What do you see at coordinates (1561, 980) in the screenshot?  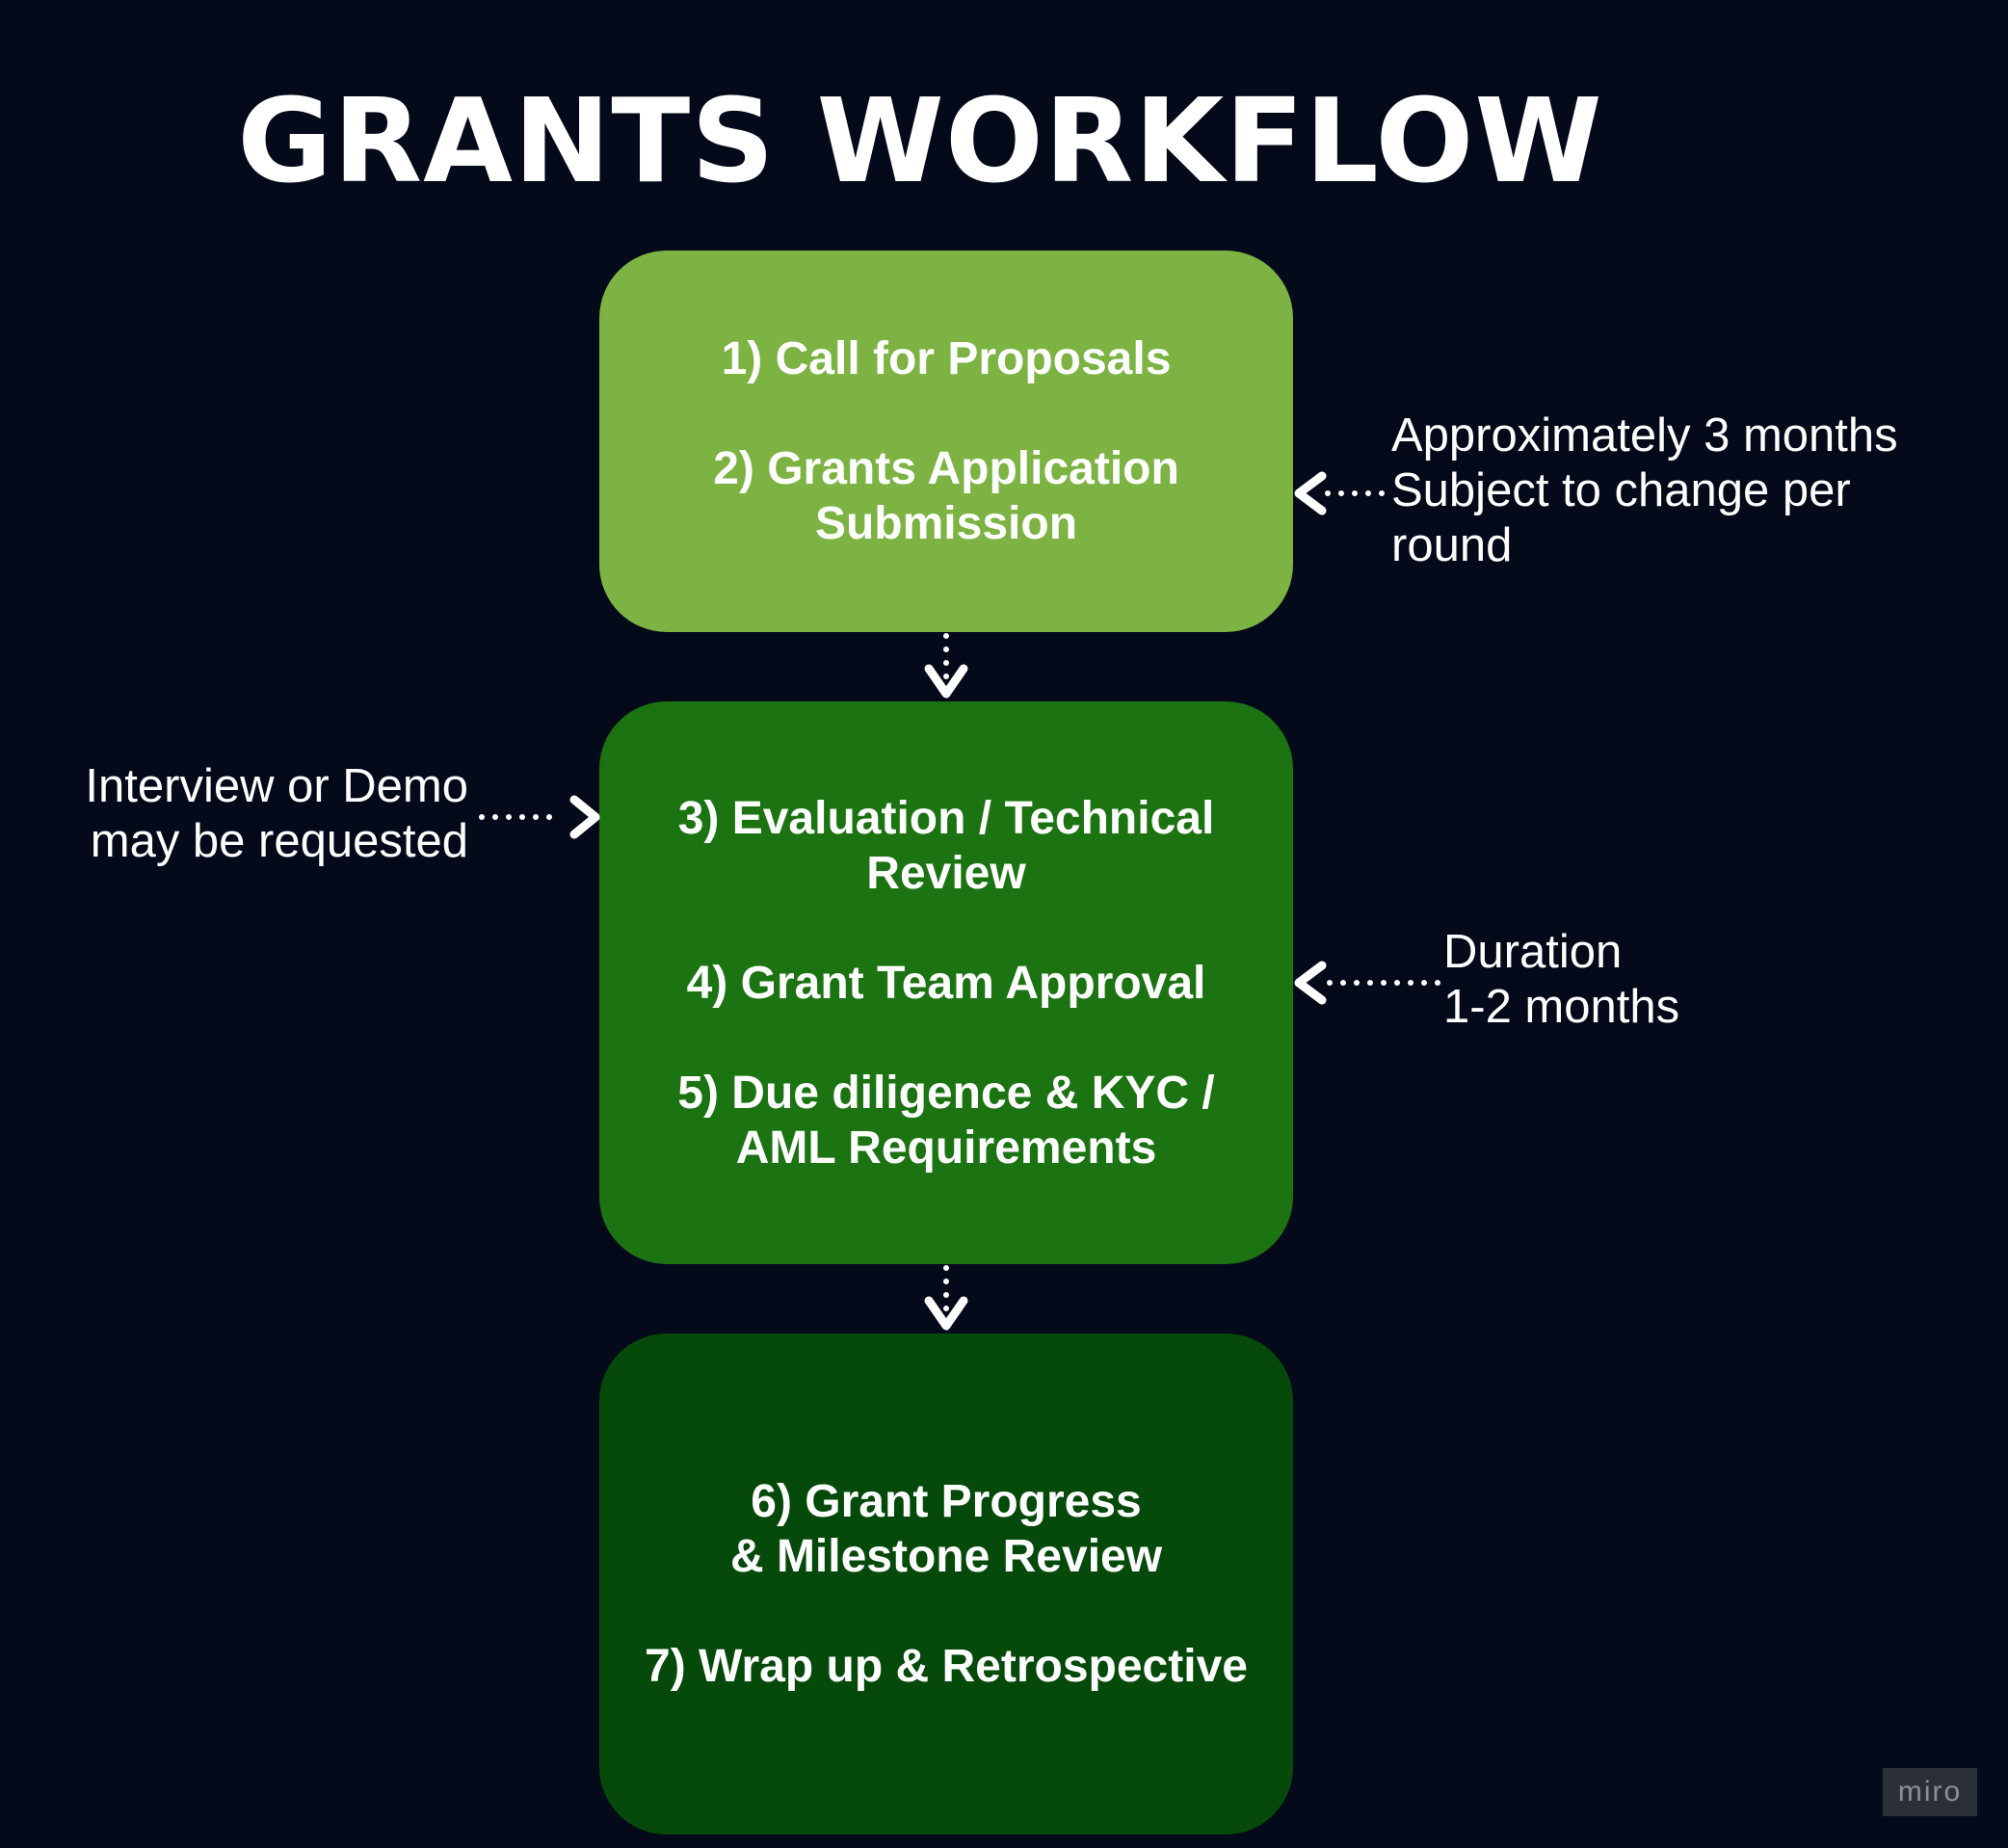 I see `note-duration: Duration 1-2 months` at bounding box center [1561, 980].